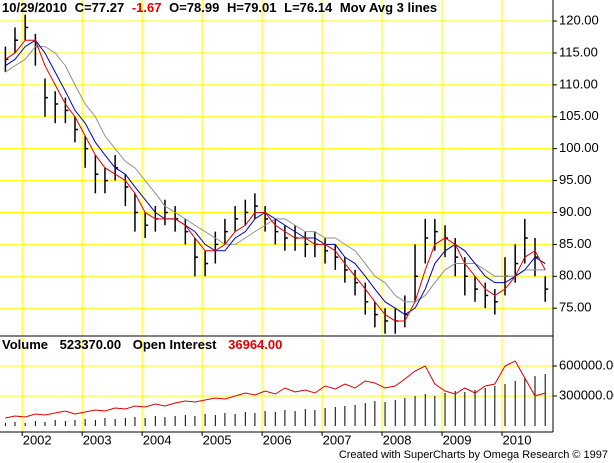 The image size is (614, 463). Describe the element at coordinates (217, 439) in the screenshot. I see `x-tick-label: 2005` at that location.